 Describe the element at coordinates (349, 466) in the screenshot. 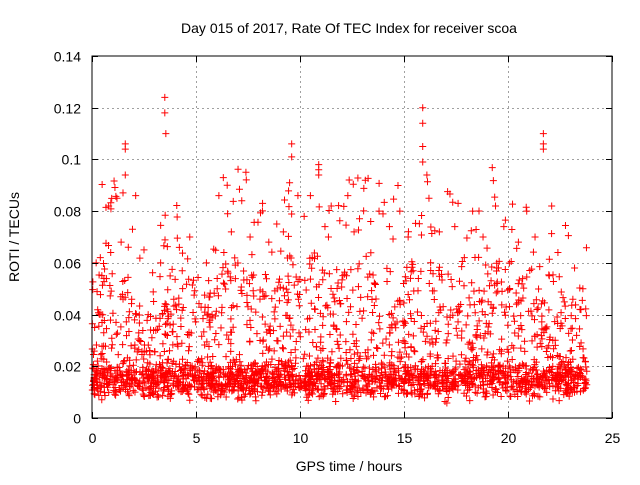

I see `x-axis-label: GPS time / hours` at that location.